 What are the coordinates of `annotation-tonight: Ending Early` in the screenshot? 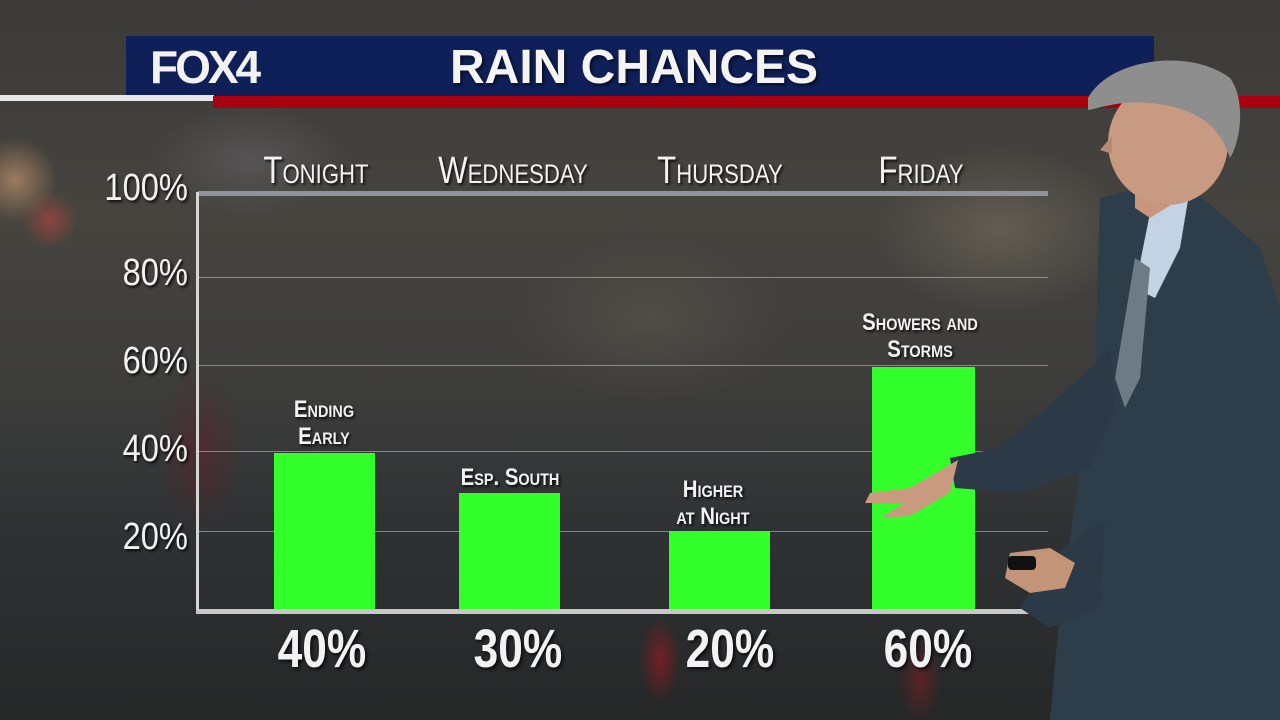 It's located at (324, 423).